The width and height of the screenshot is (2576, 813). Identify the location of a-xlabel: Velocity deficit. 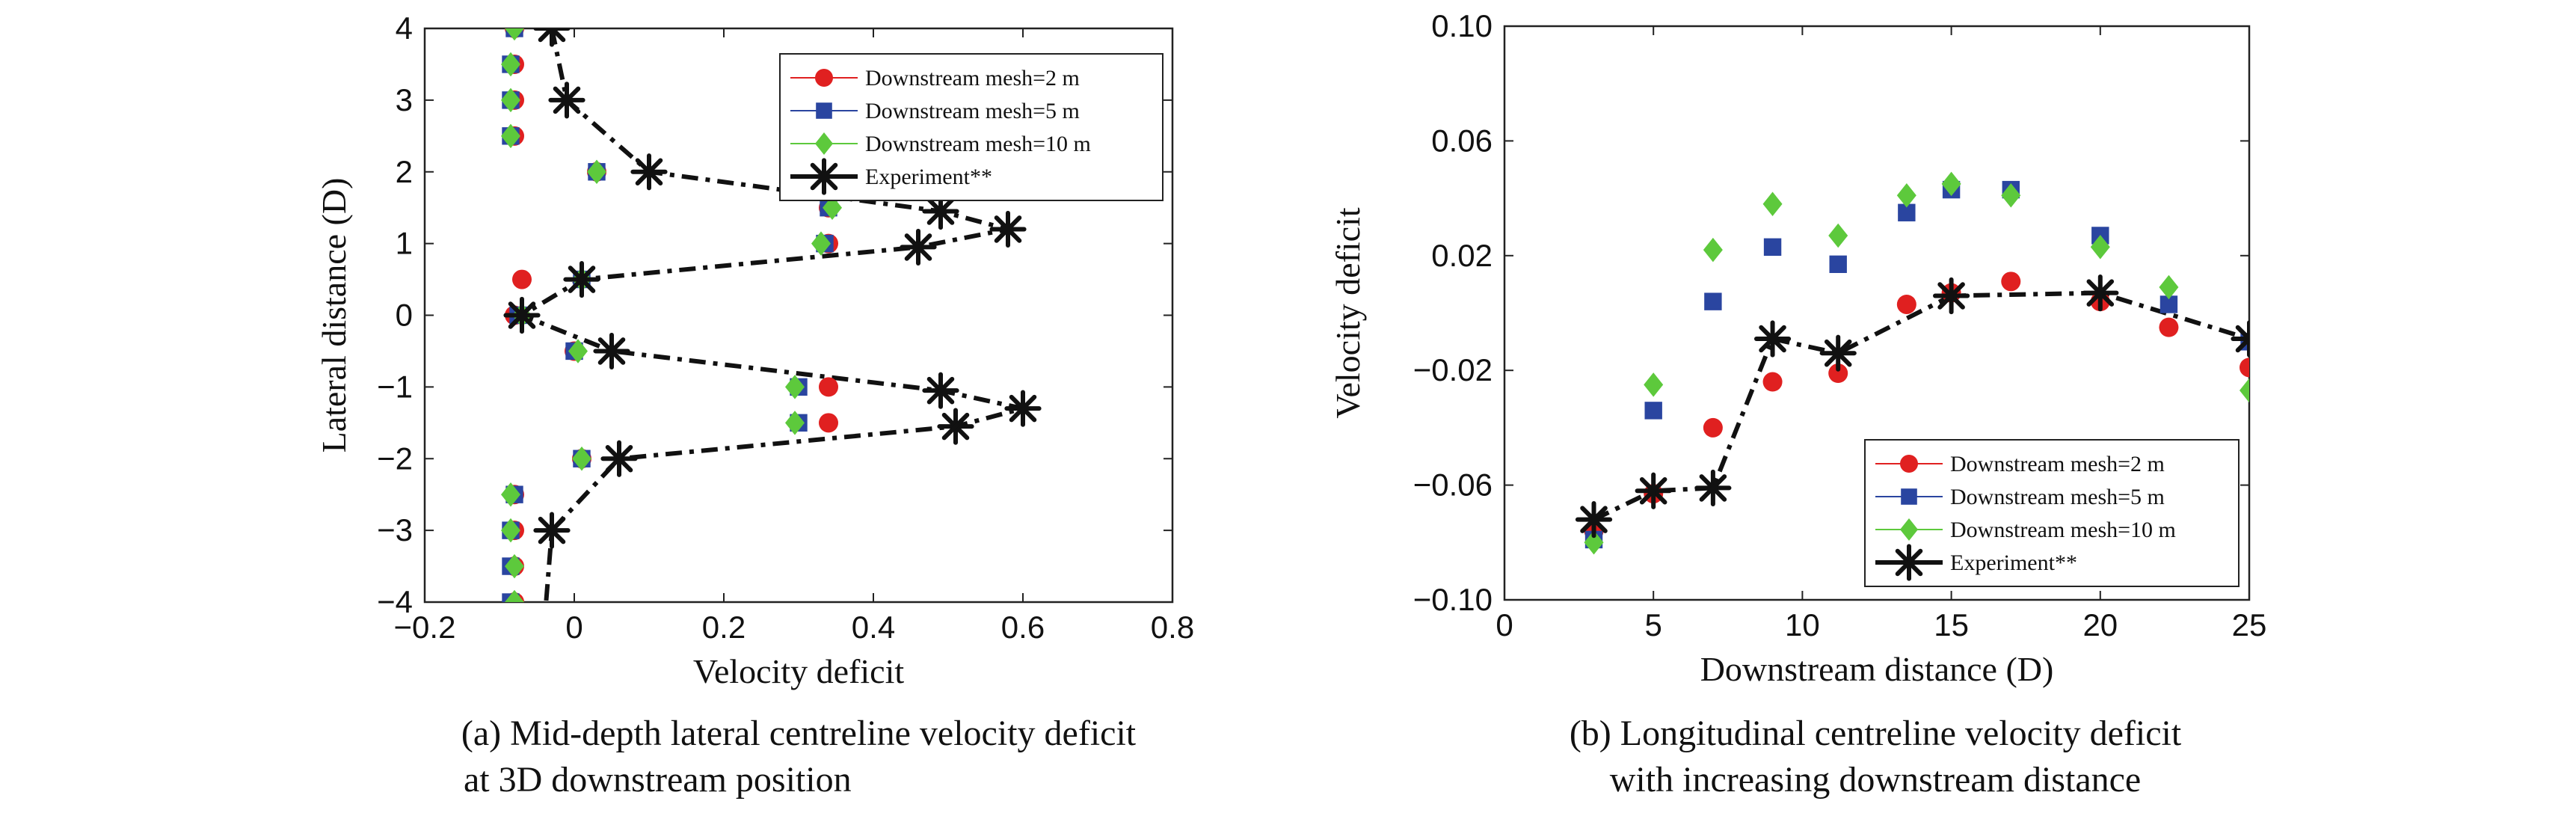
(799, 671).